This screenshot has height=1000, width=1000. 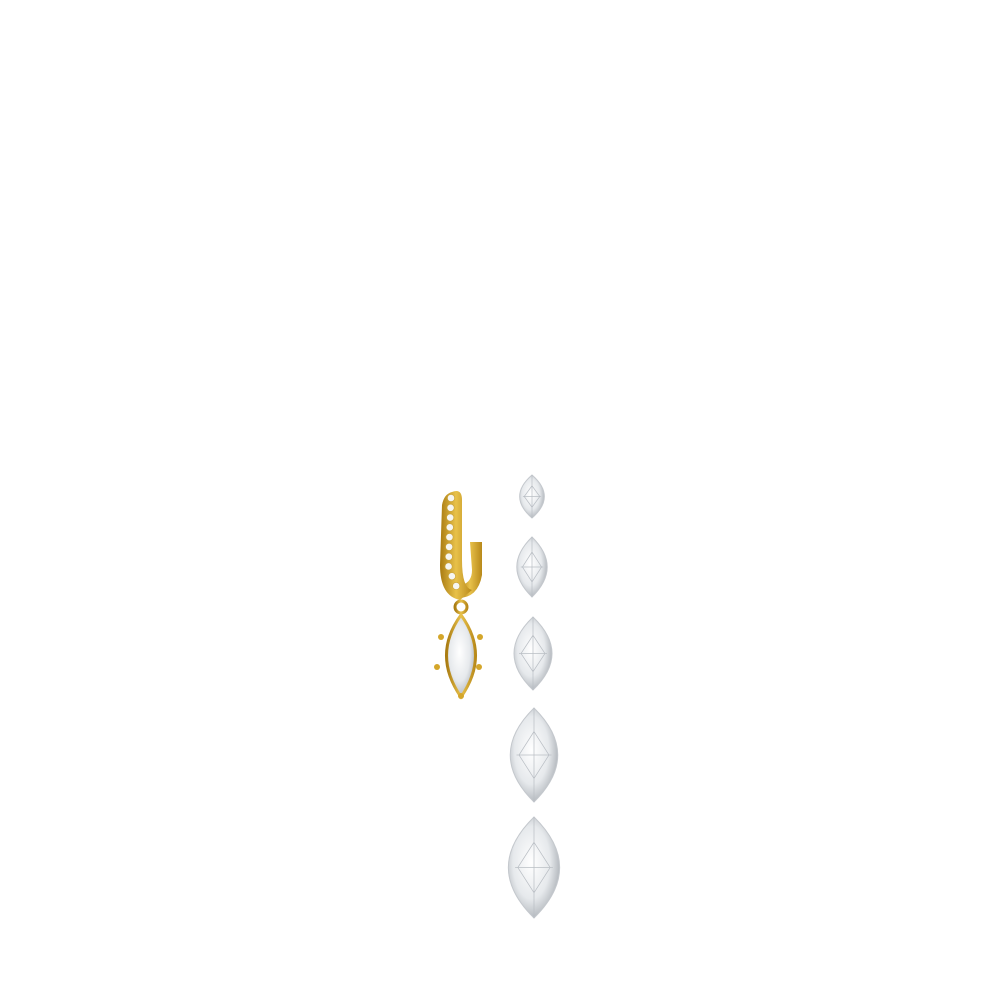 I want to click on loose-marquise-stones, so click(x=534, y=696).